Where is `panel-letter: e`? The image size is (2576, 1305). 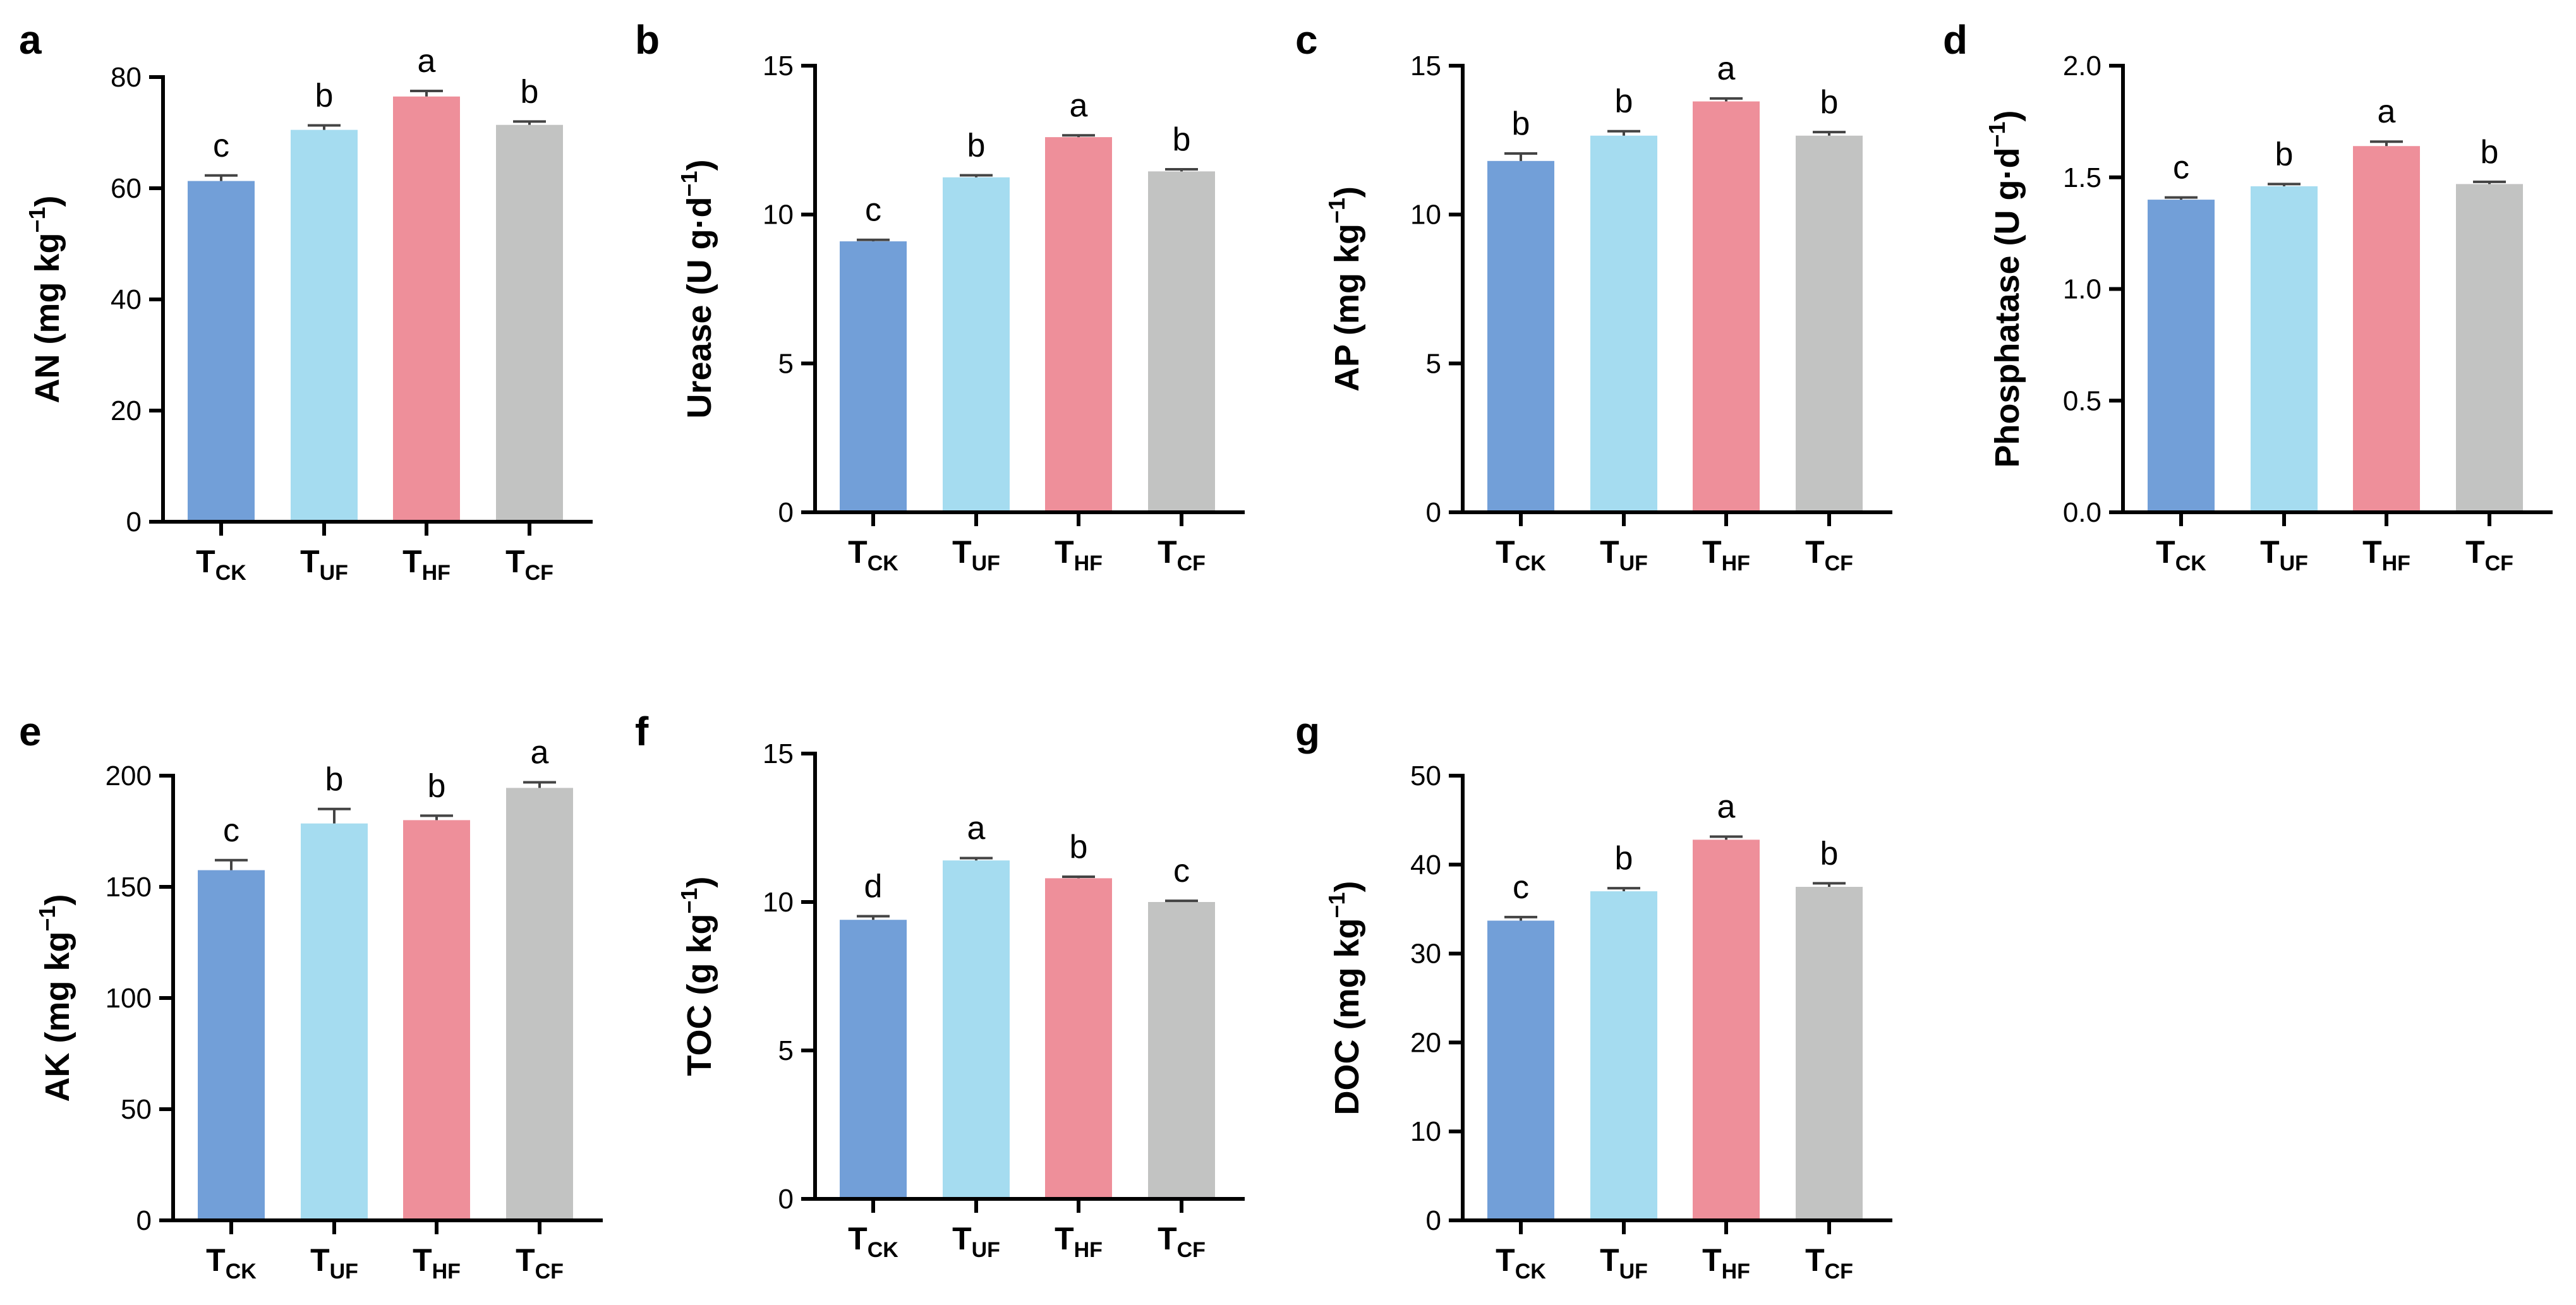 panel-letter: e is located at coordinates (30, 731).